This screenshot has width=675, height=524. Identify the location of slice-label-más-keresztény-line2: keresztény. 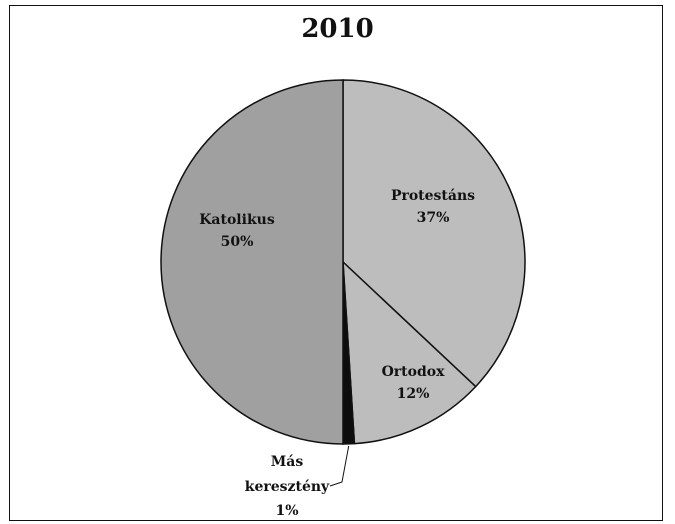
(287, 487).